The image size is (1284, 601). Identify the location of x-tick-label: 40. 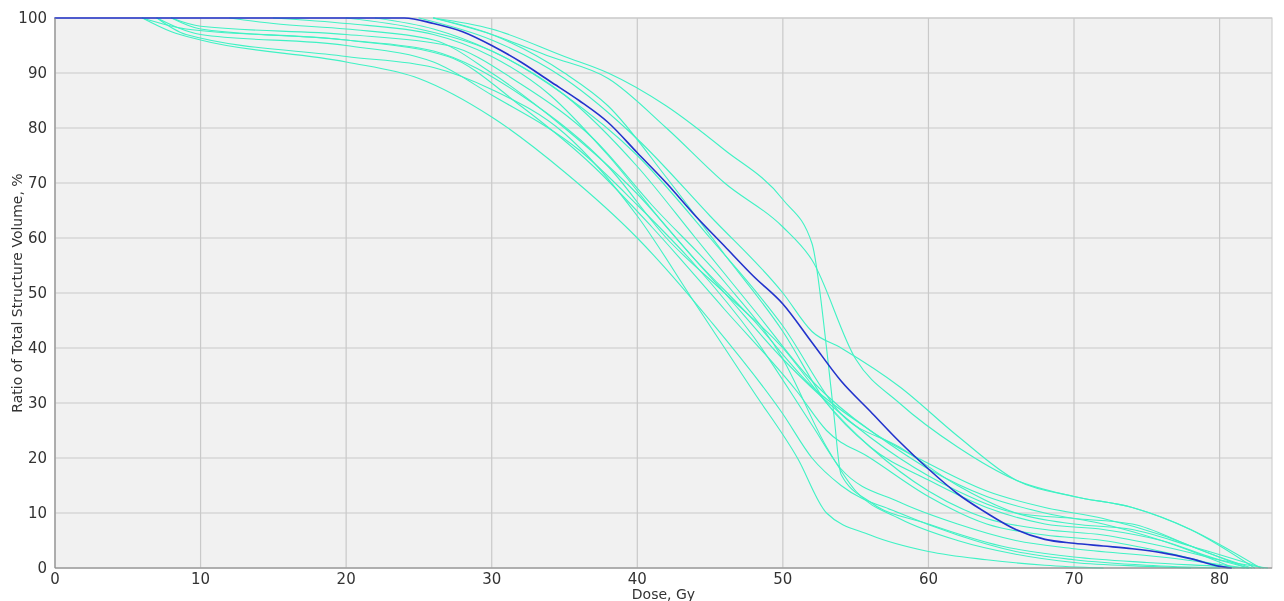
(637, 579).